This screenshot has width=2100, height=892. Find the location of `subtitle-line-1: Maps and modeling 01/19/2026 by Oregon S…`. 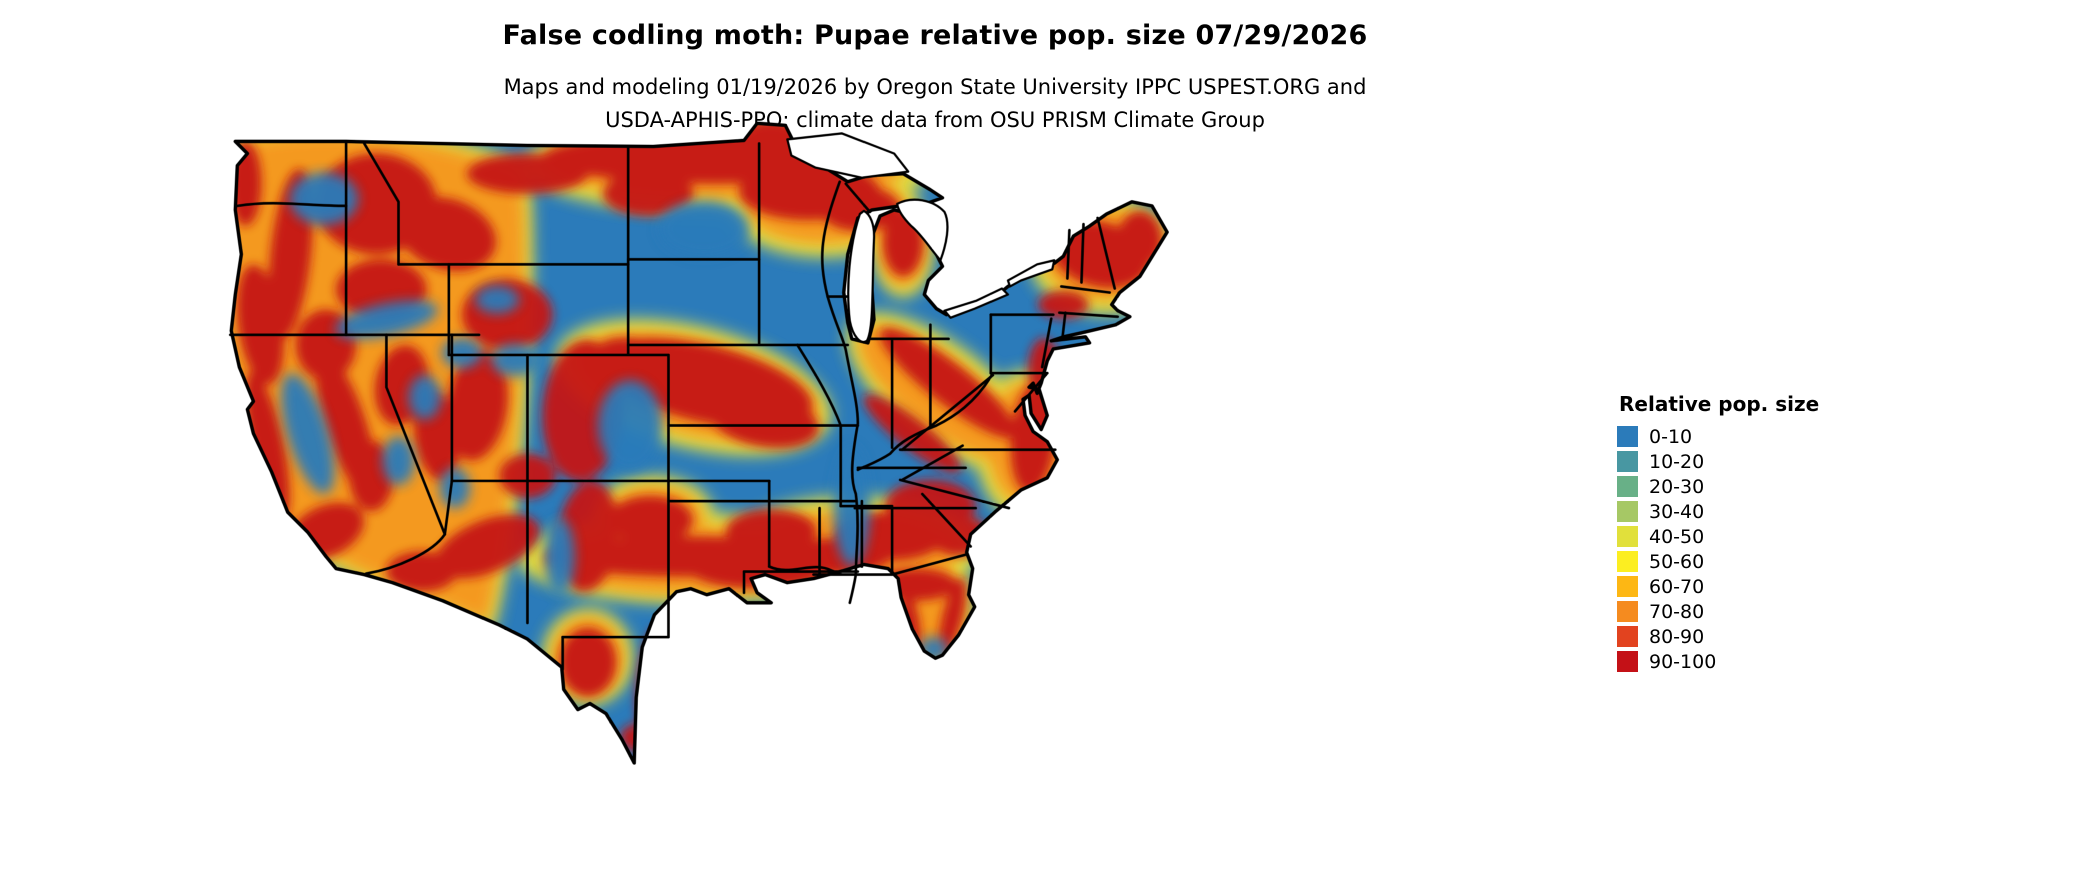

subtitle-line-1: Maps and modeling 01/19/2026 by Oregon S… is located at coordinates (935, 87).